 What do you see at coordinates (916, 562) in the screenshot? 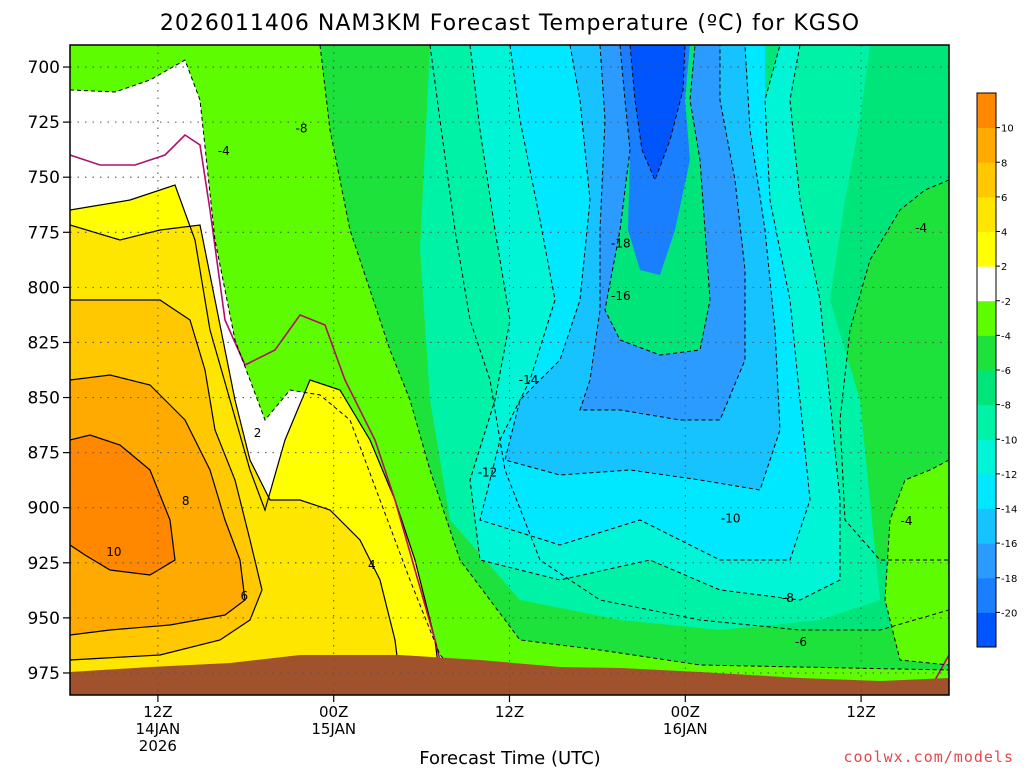
I see `contour-minus2-east` at bounding box center [916, 562].